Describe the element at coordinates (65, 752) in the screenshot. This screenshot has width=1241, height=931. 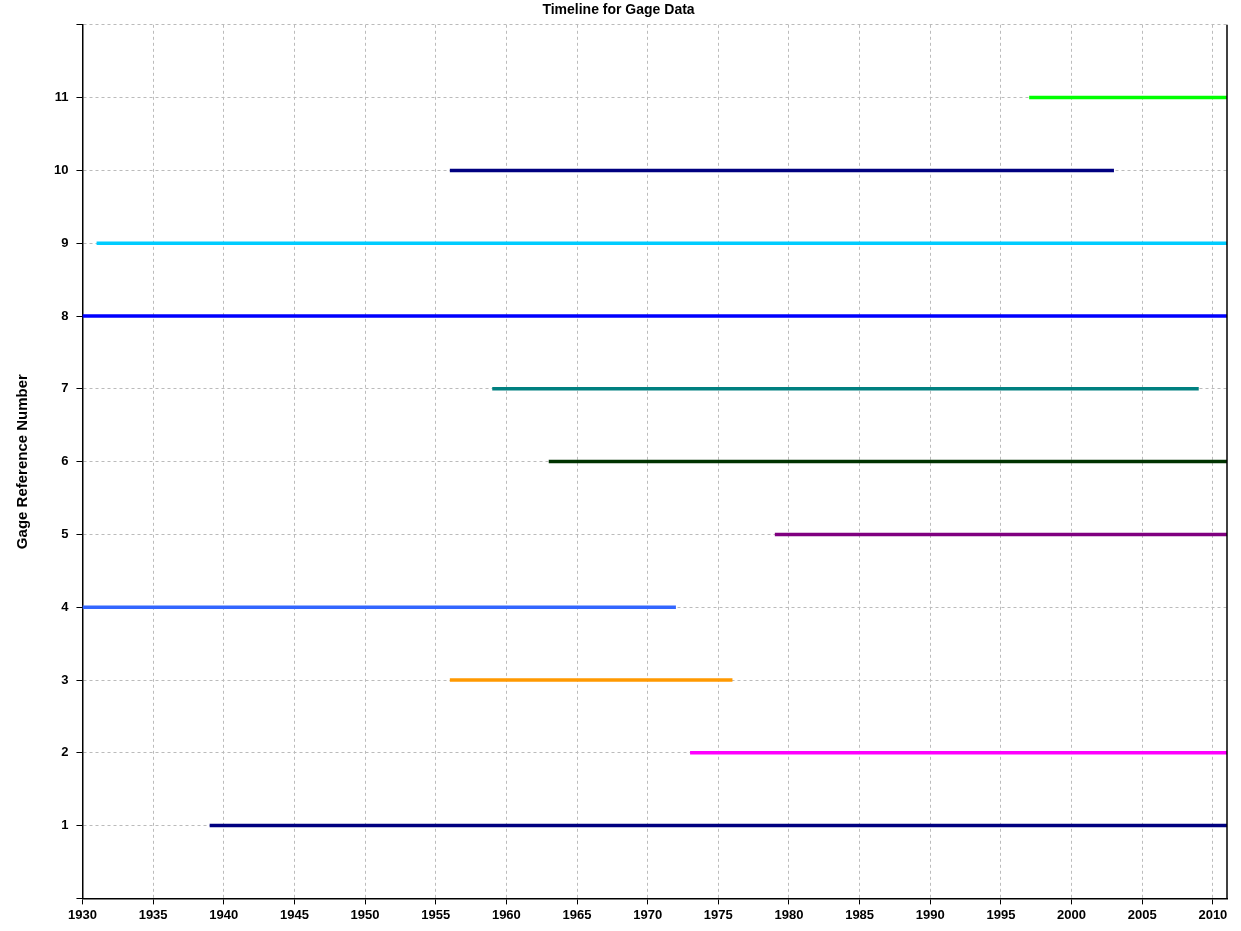
I see `y-tick-label: 2` at that location.